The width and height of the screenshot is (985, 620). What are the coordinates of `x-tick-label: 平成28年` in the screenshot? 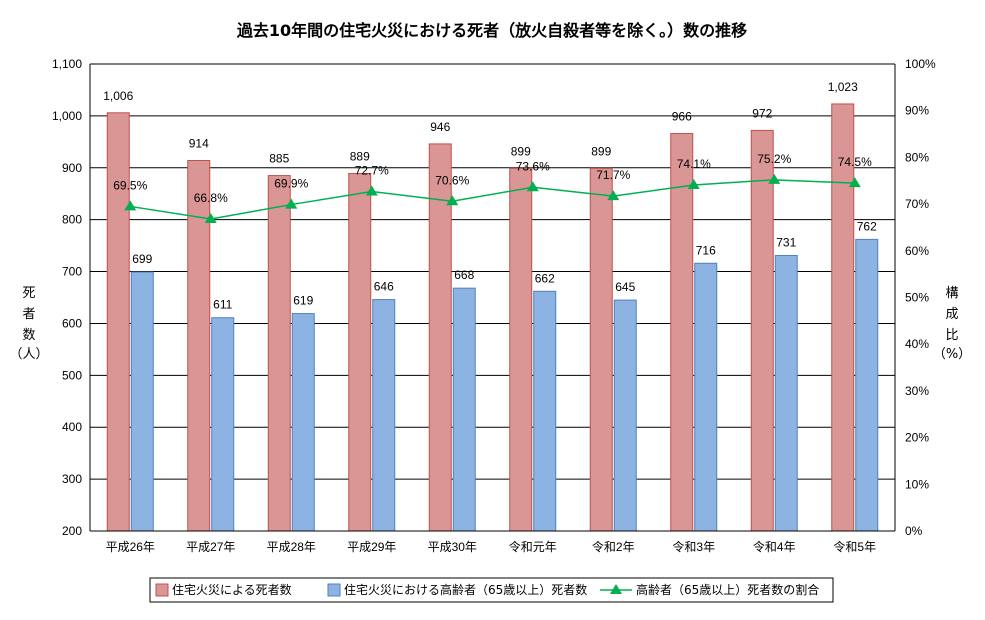 It's located at (291, 547).